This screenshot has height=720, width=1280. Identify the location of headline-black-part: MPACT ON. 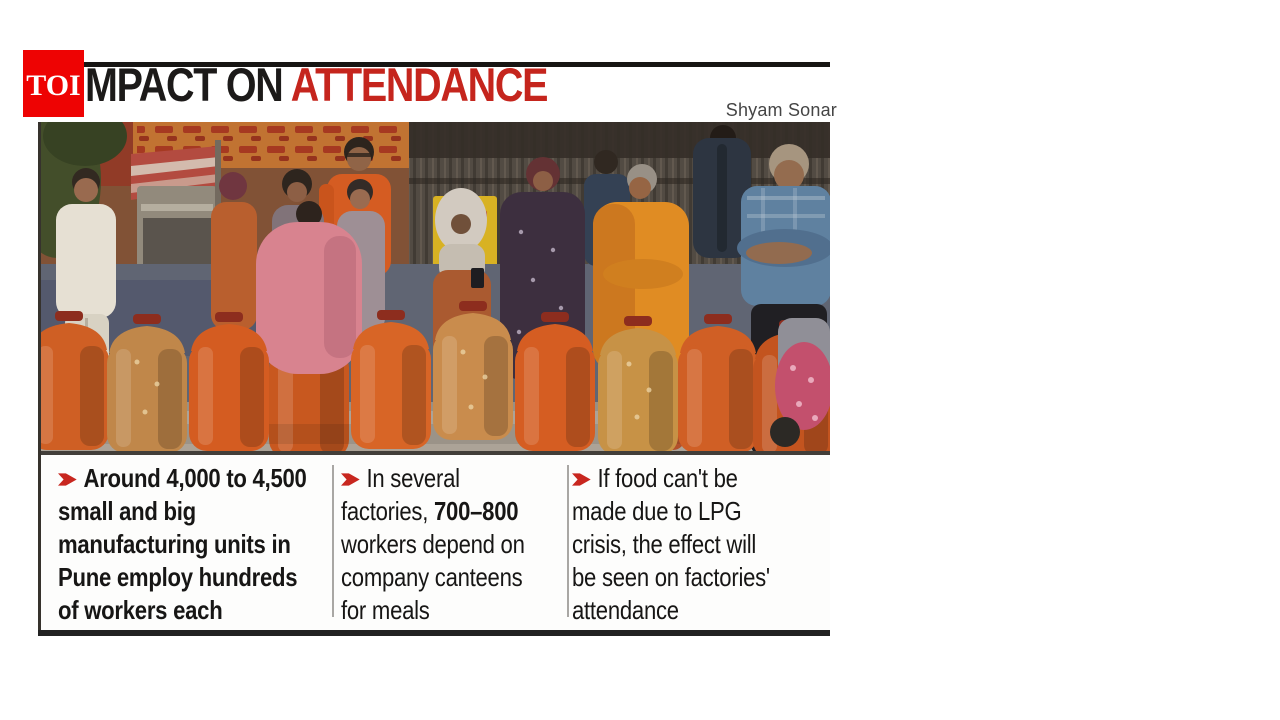
(188, 84).